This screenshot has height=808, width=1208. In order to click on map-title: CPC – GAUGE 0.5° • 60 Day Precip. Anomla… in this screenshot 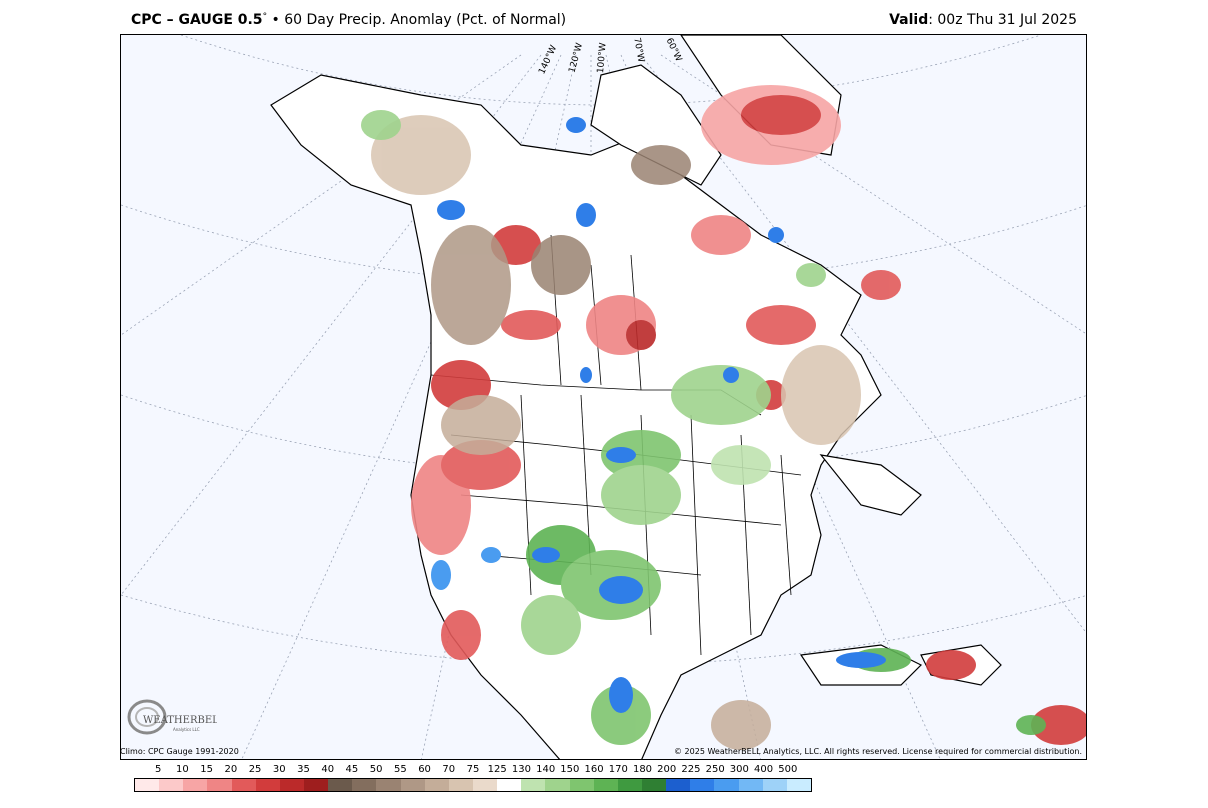, I will do `click(348, 20)`.